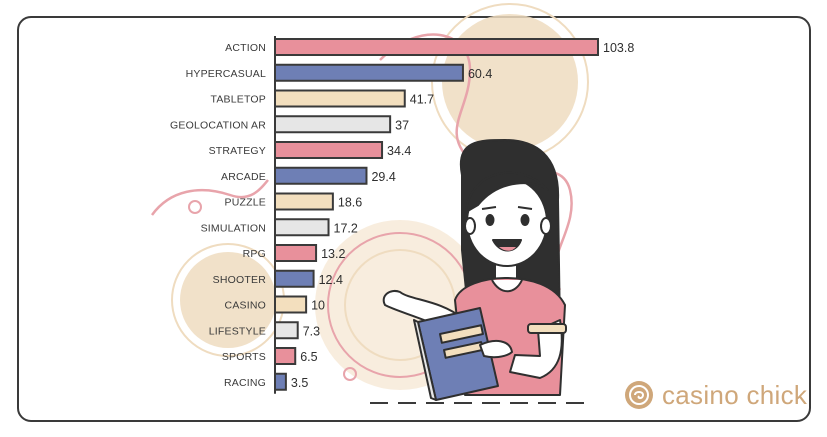 The height and width of the screenshot is (437, 827). Describe the element at coordinates (402, 125) in the screenshot. I see `value-label: 37` at that location.